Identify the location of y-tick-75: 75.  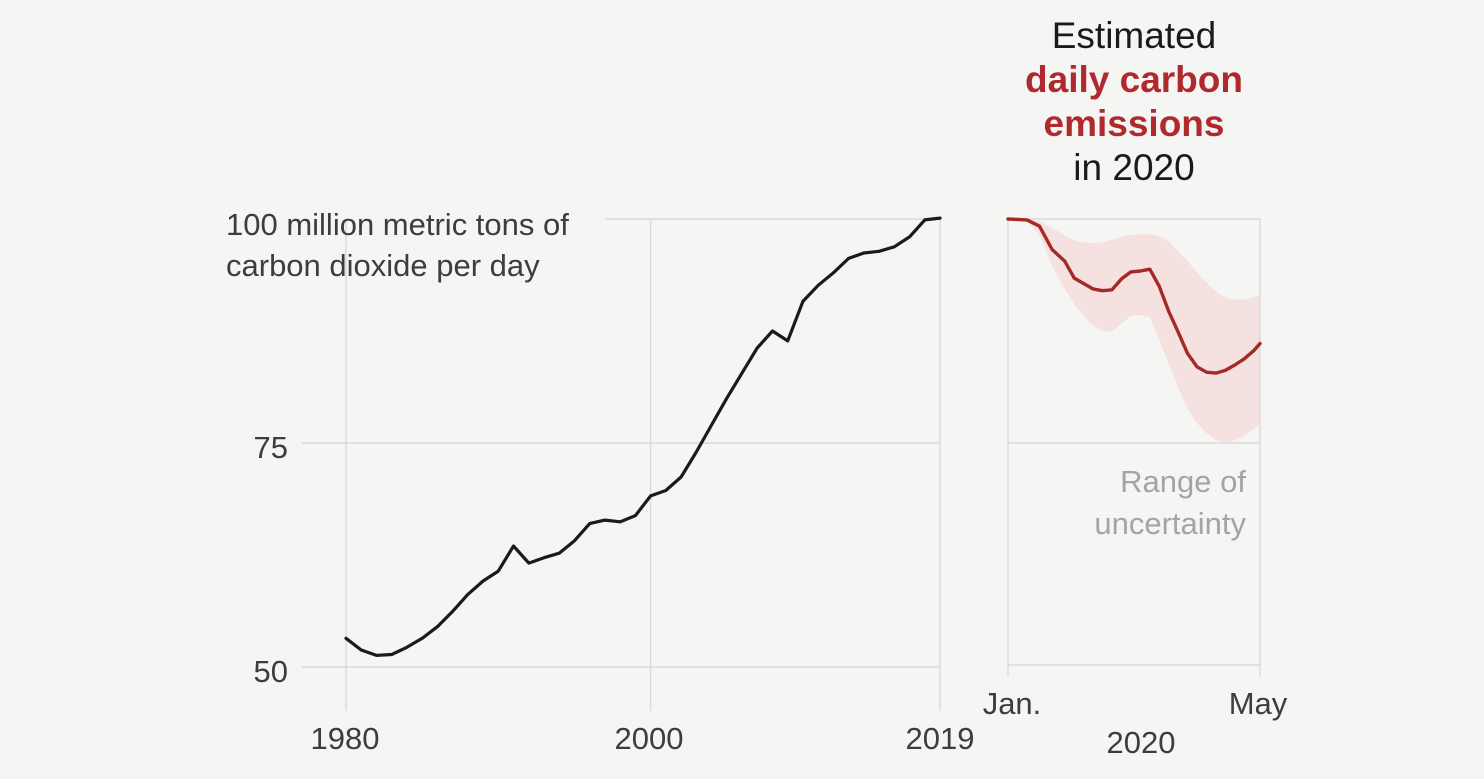
(270, 447).